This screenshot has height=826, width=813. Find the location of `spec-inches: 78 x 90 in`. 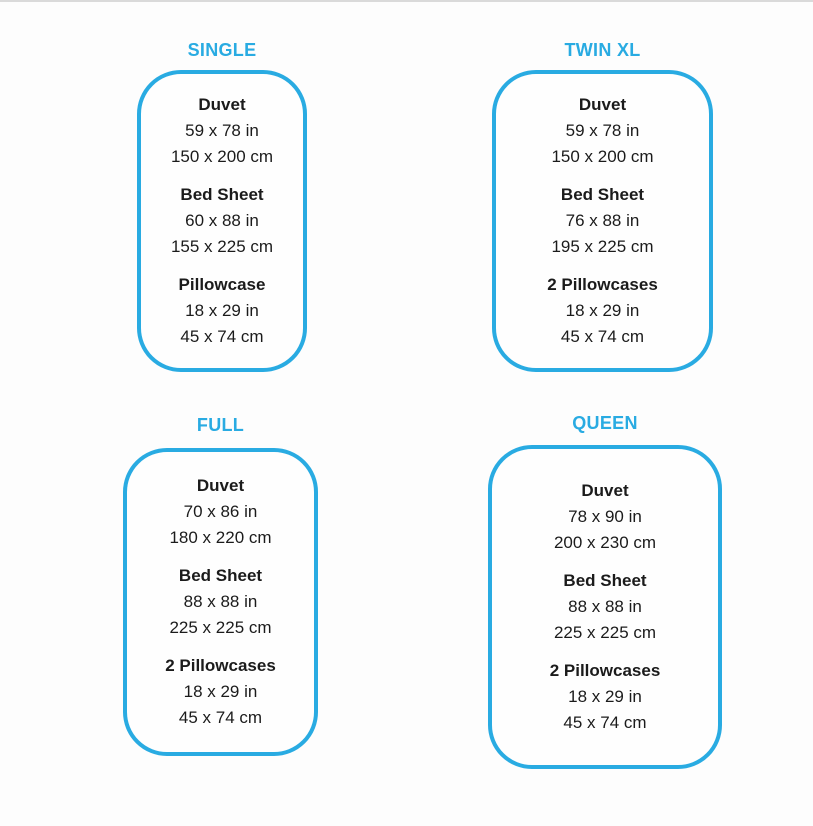

spec-inches: 78 x 90 in is located at coordinates (605, 516).